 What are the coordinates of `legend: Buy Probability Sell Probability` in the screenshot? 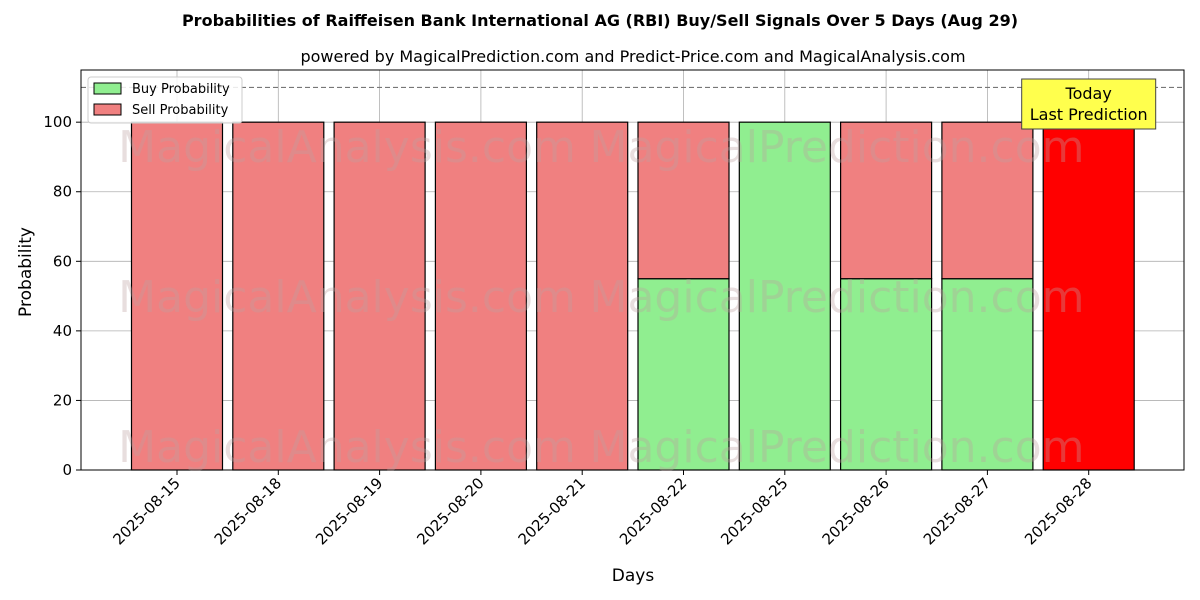 It's located at (165, 100).